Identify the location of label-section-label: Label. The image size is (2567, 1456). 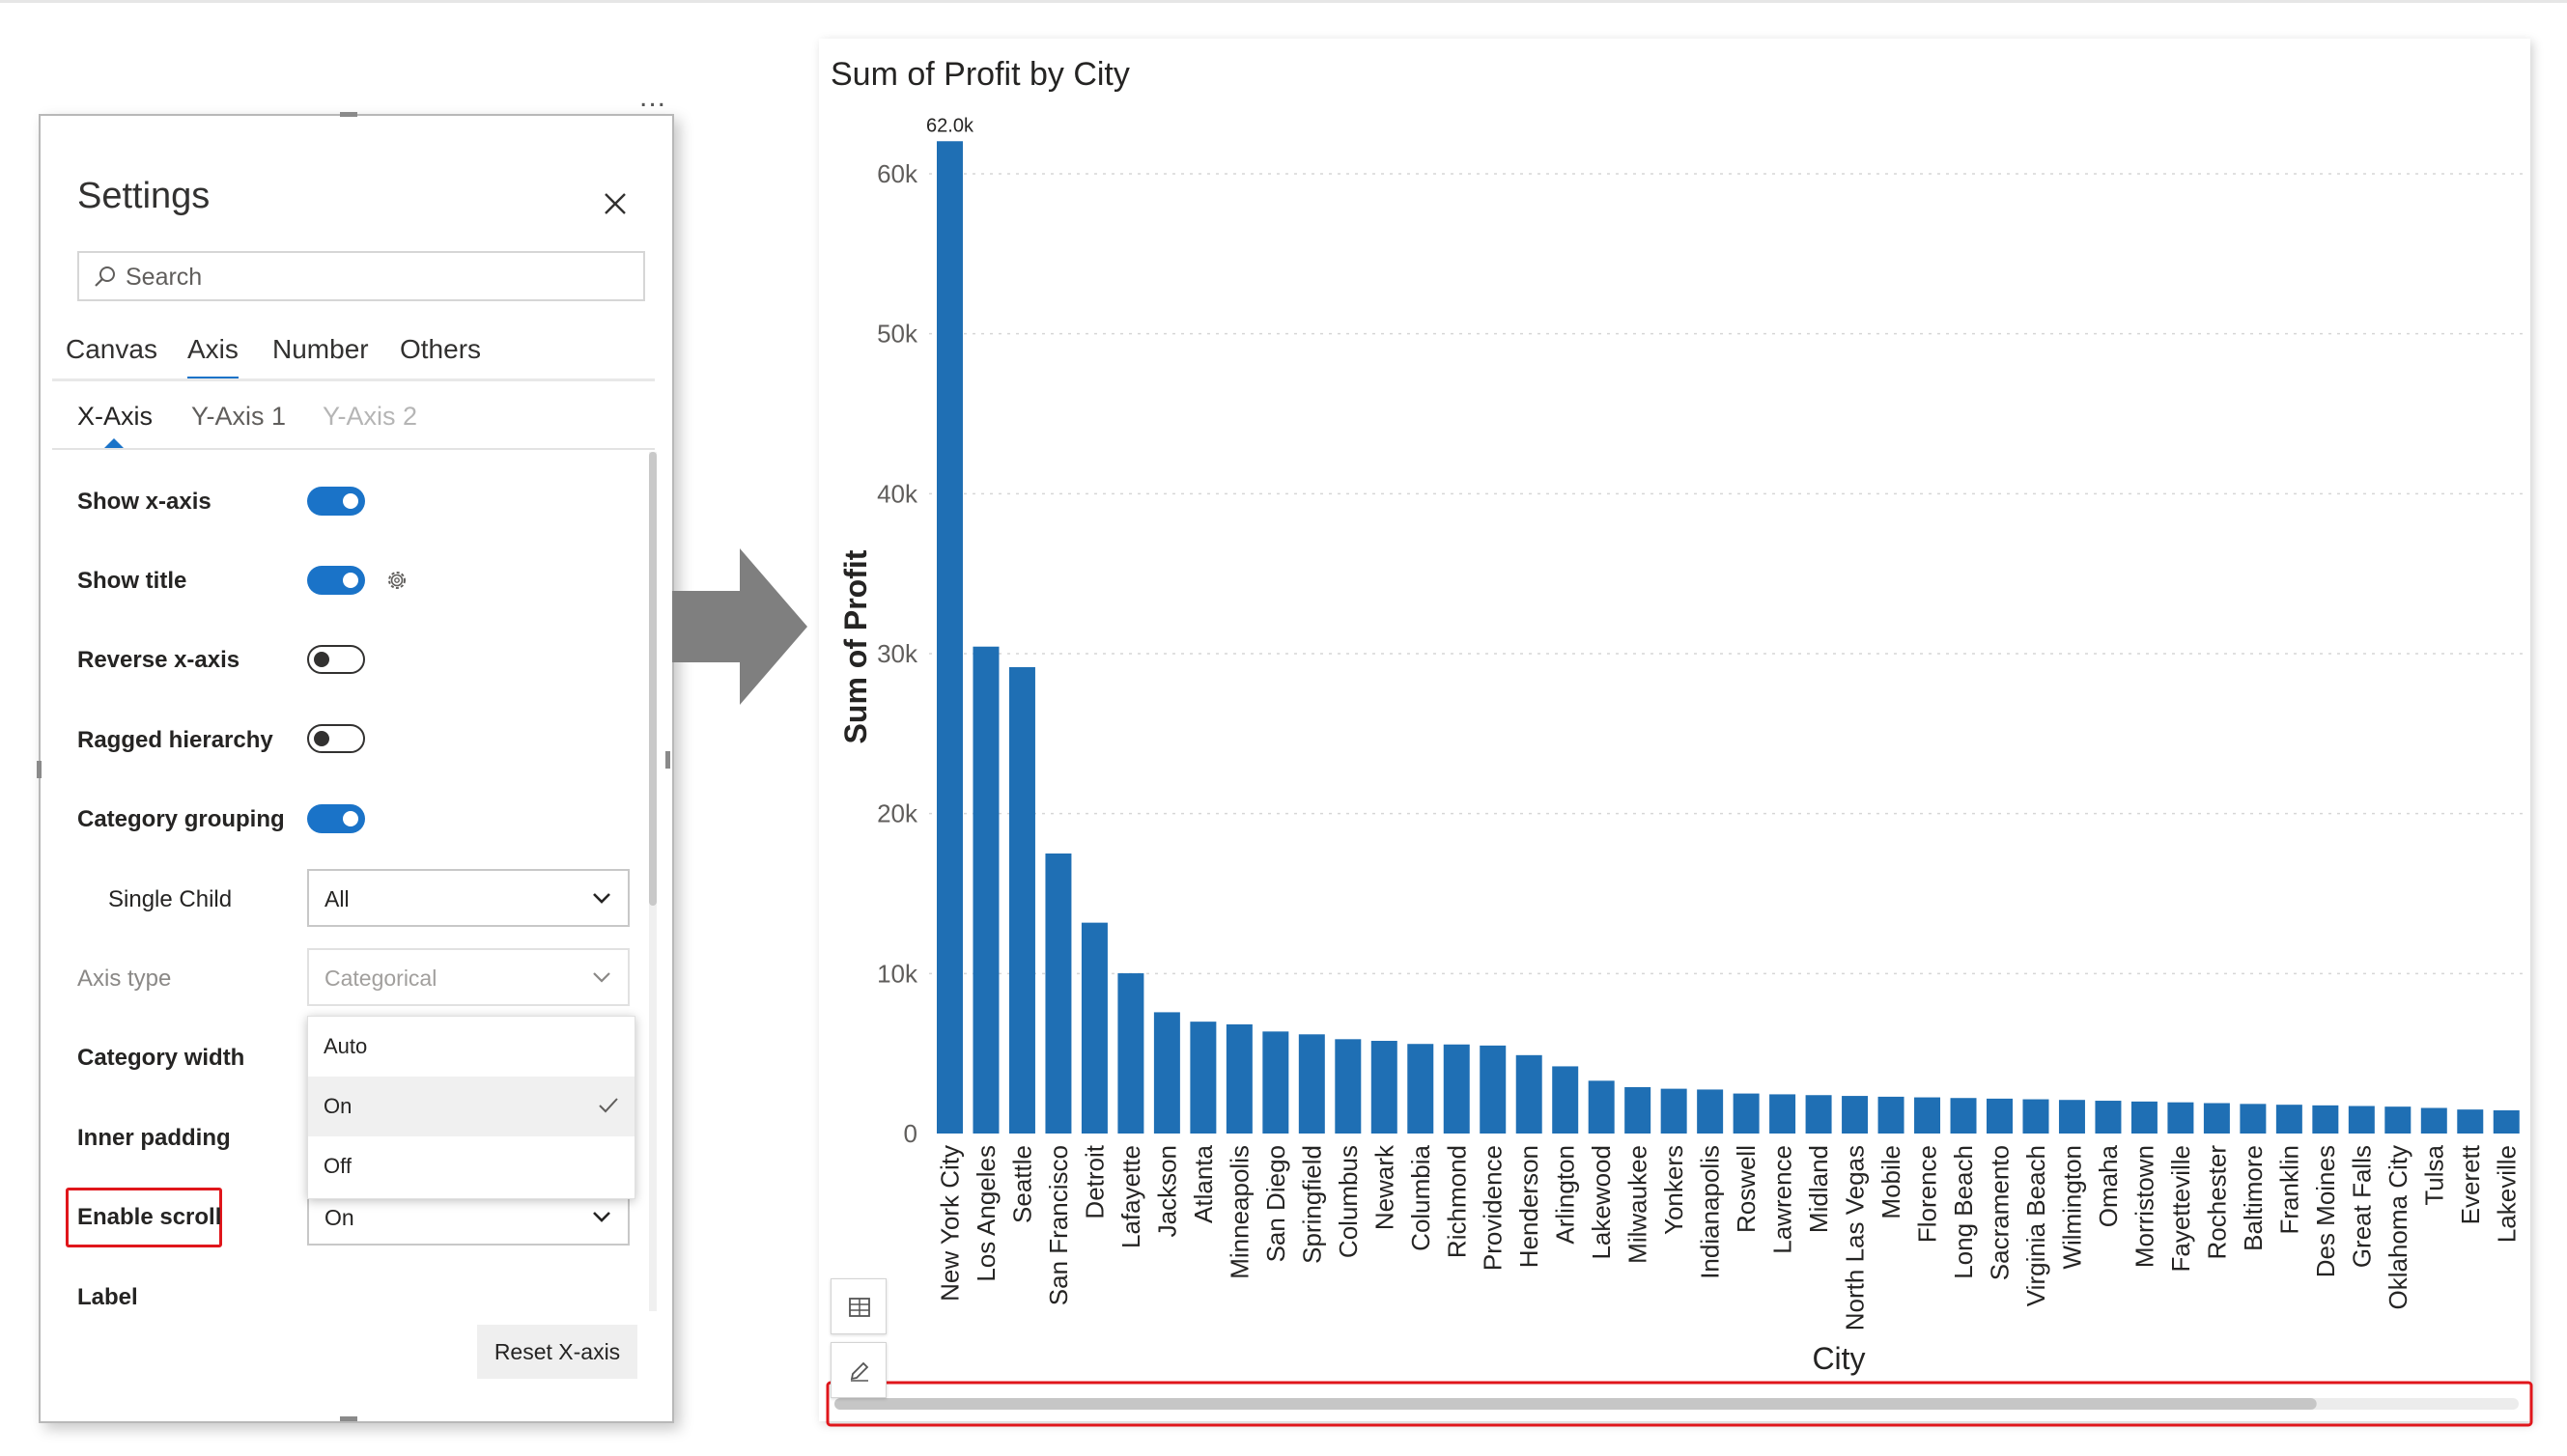
(107, 1297).